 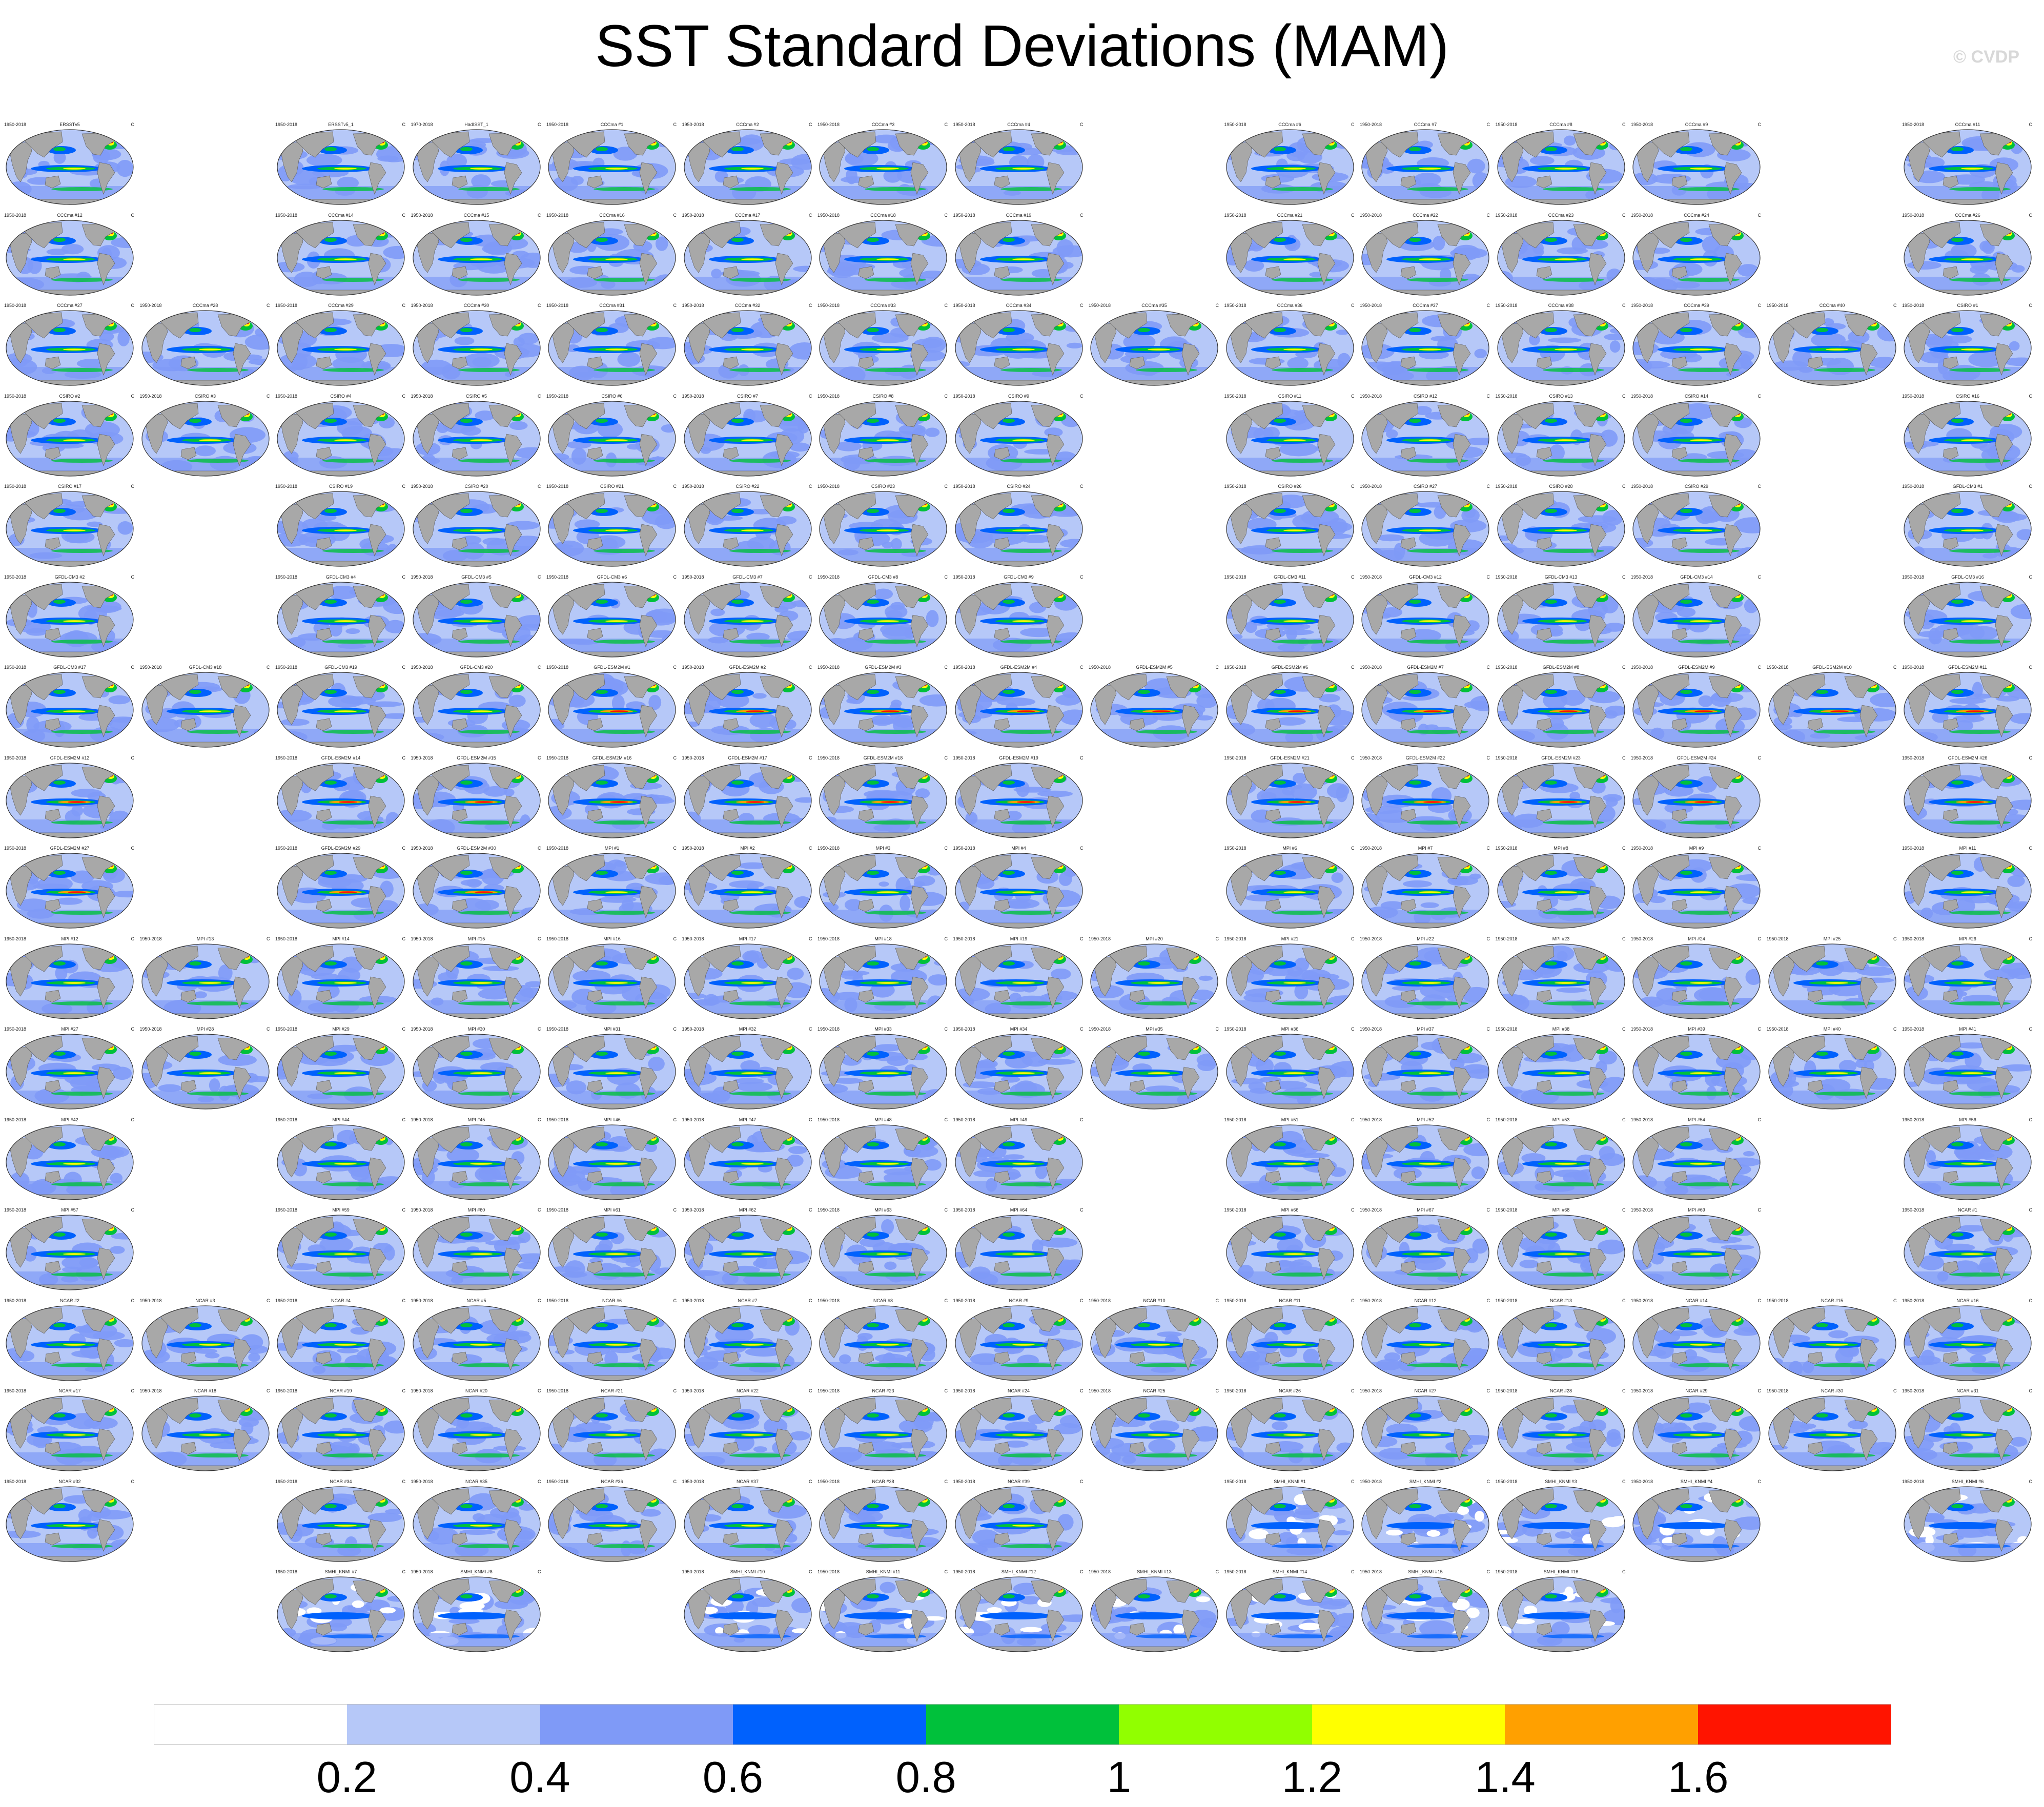 I want to click on panel-title: MPI #51, so click(x=1290, y=1119).